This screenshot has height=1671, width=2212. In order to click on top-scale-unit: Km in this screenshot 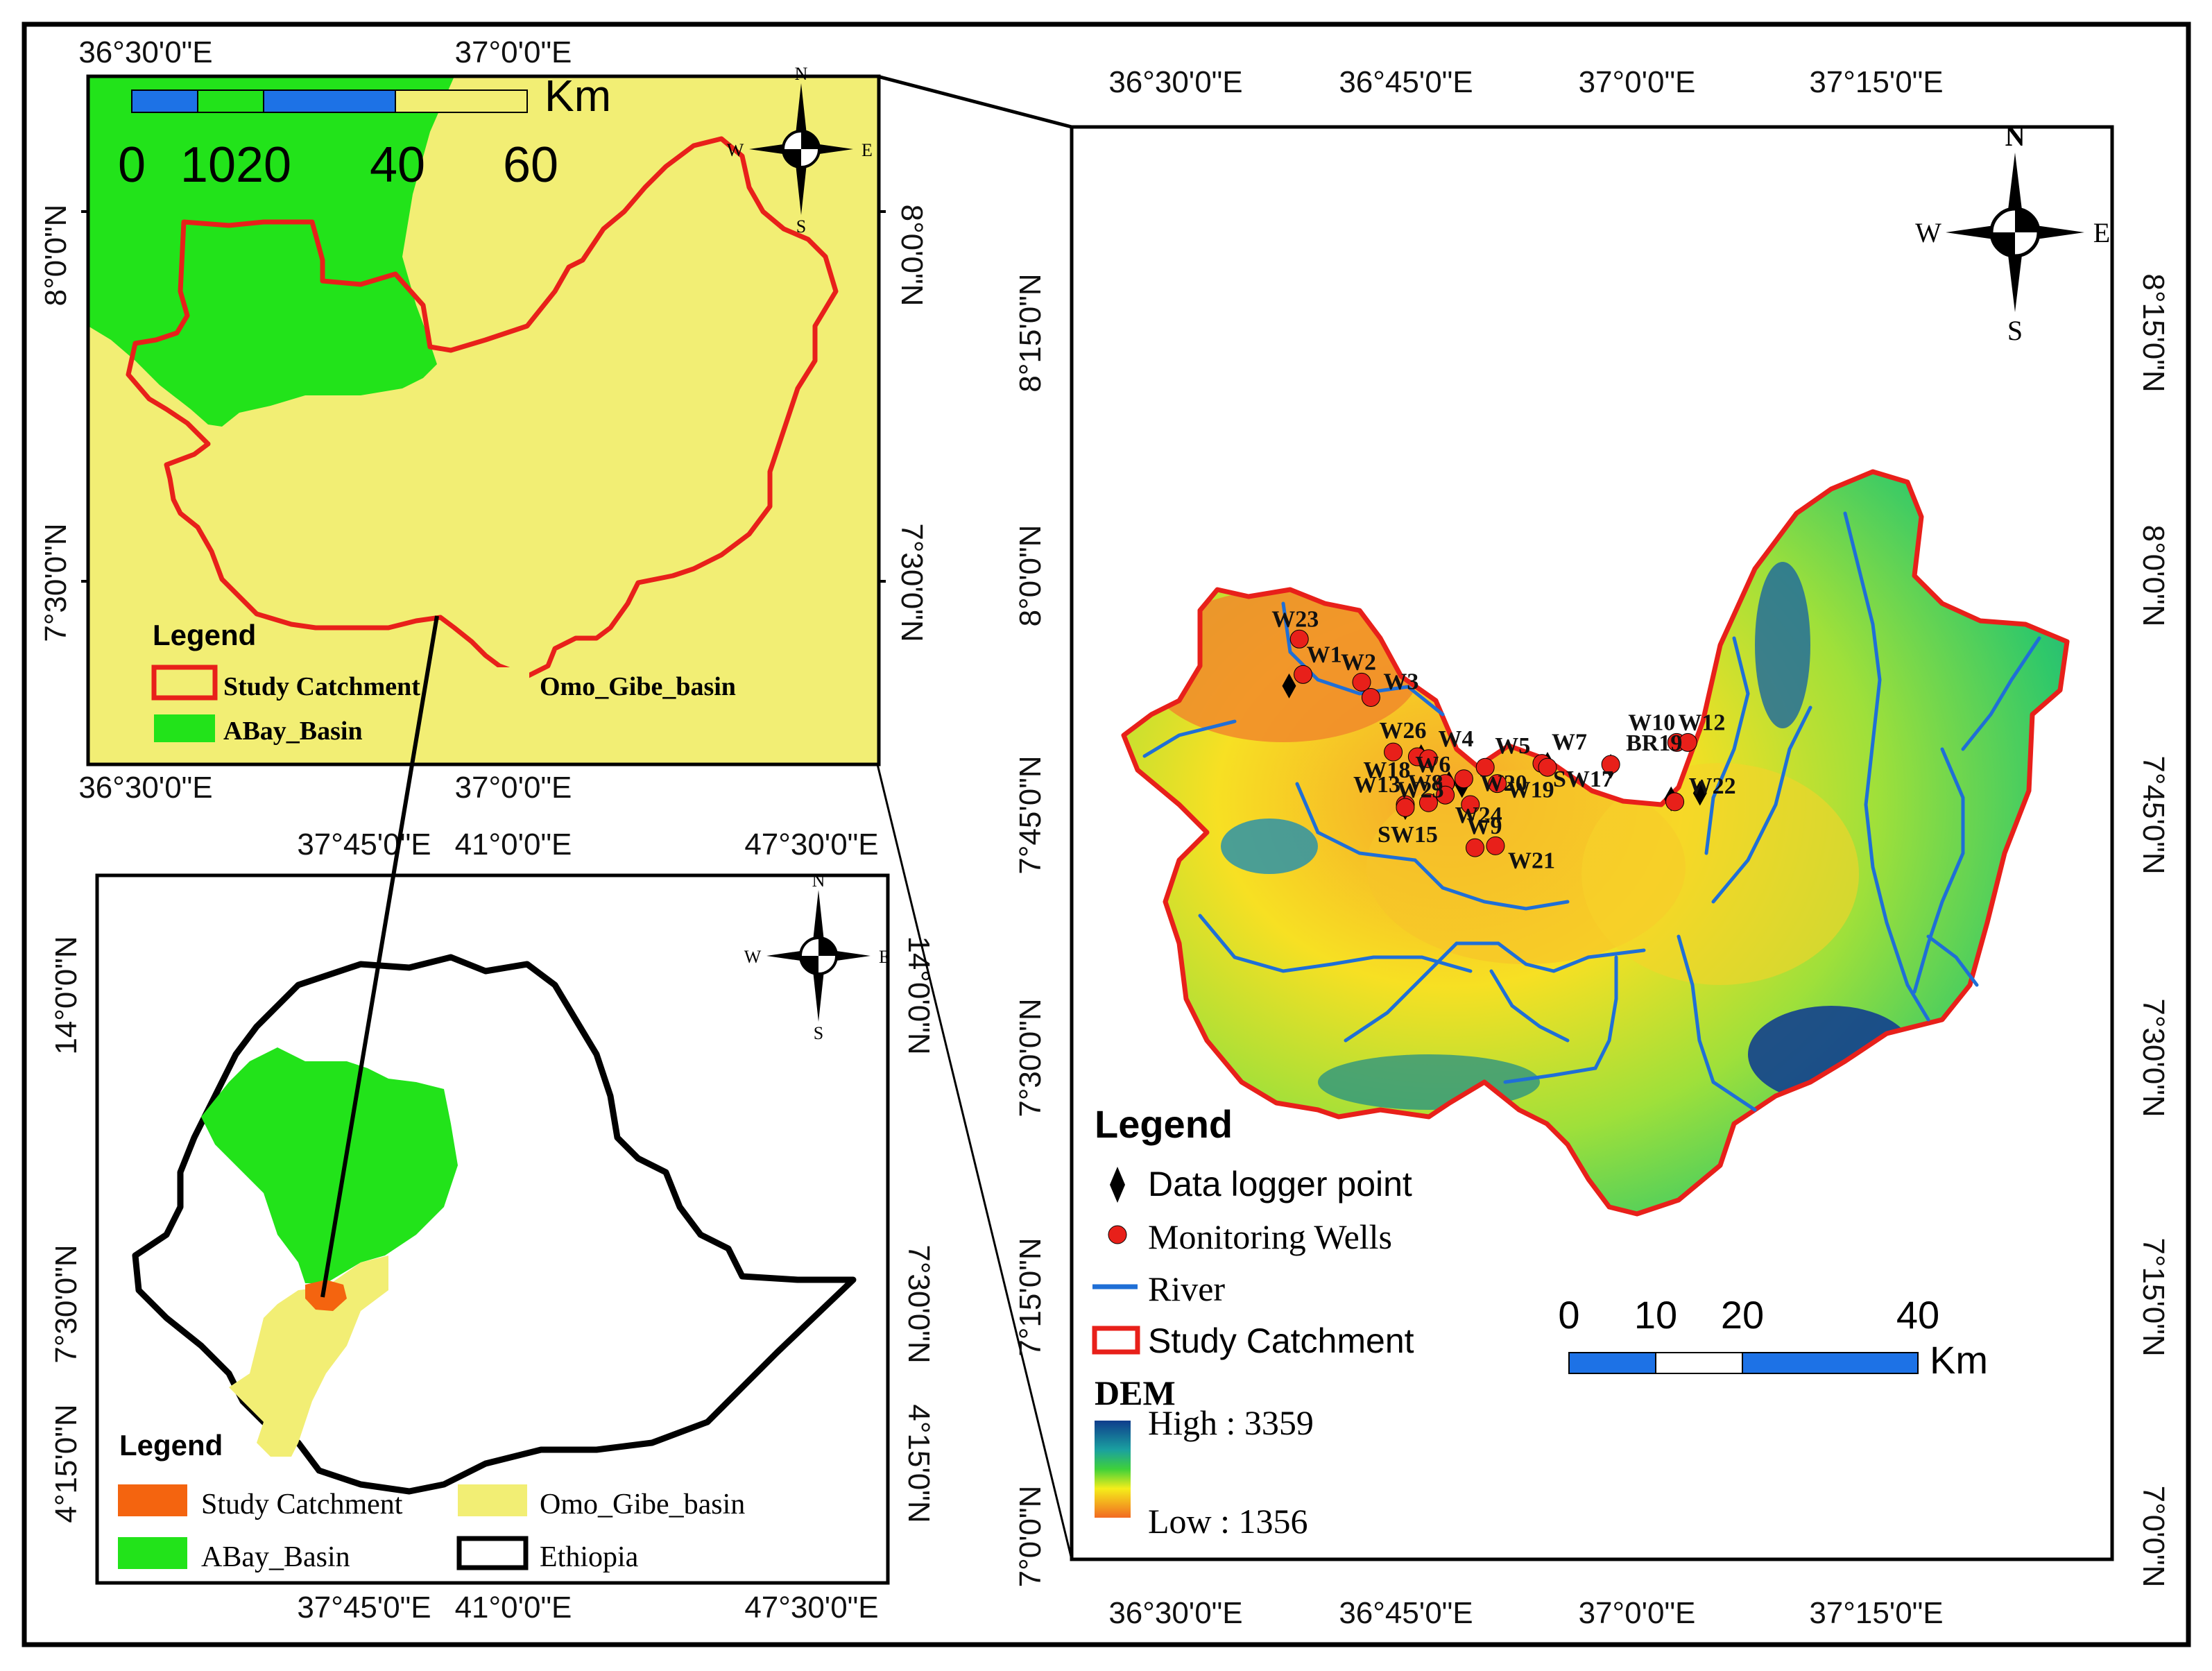, I will do `click(578, 96)`.